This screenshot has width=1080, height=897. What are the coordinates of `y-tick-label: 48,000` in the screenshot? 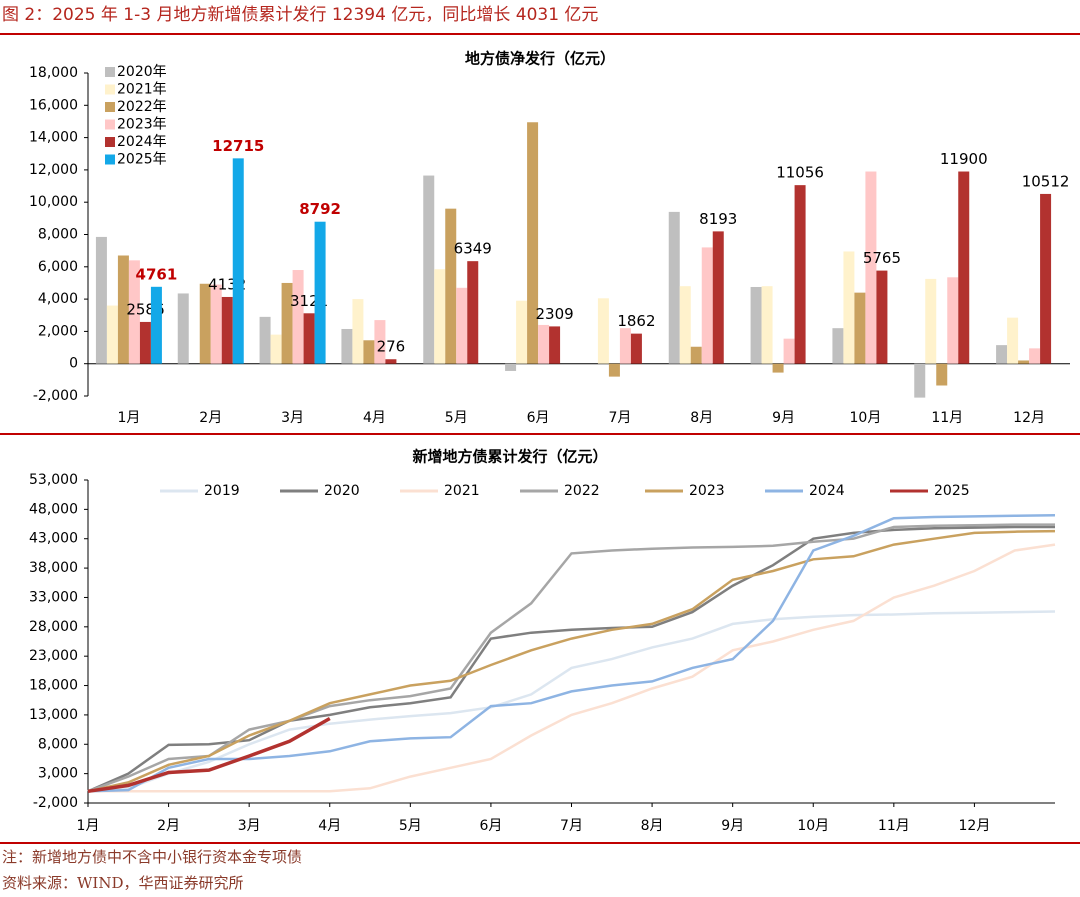 It's located at (53, 509).